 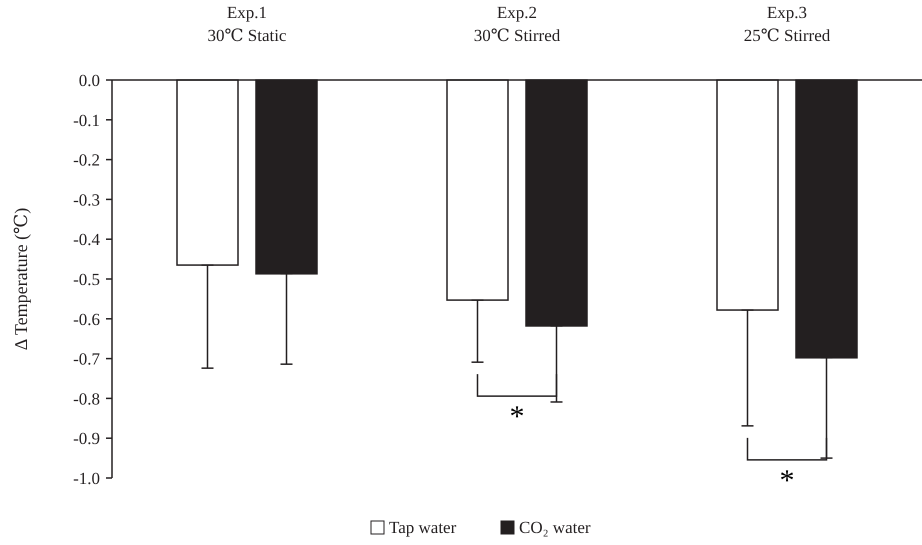 What do you see at coordinates (86, 120) in the screenshot?
I see `y-tick-label: -0.1` at bounding box center [86, 120].